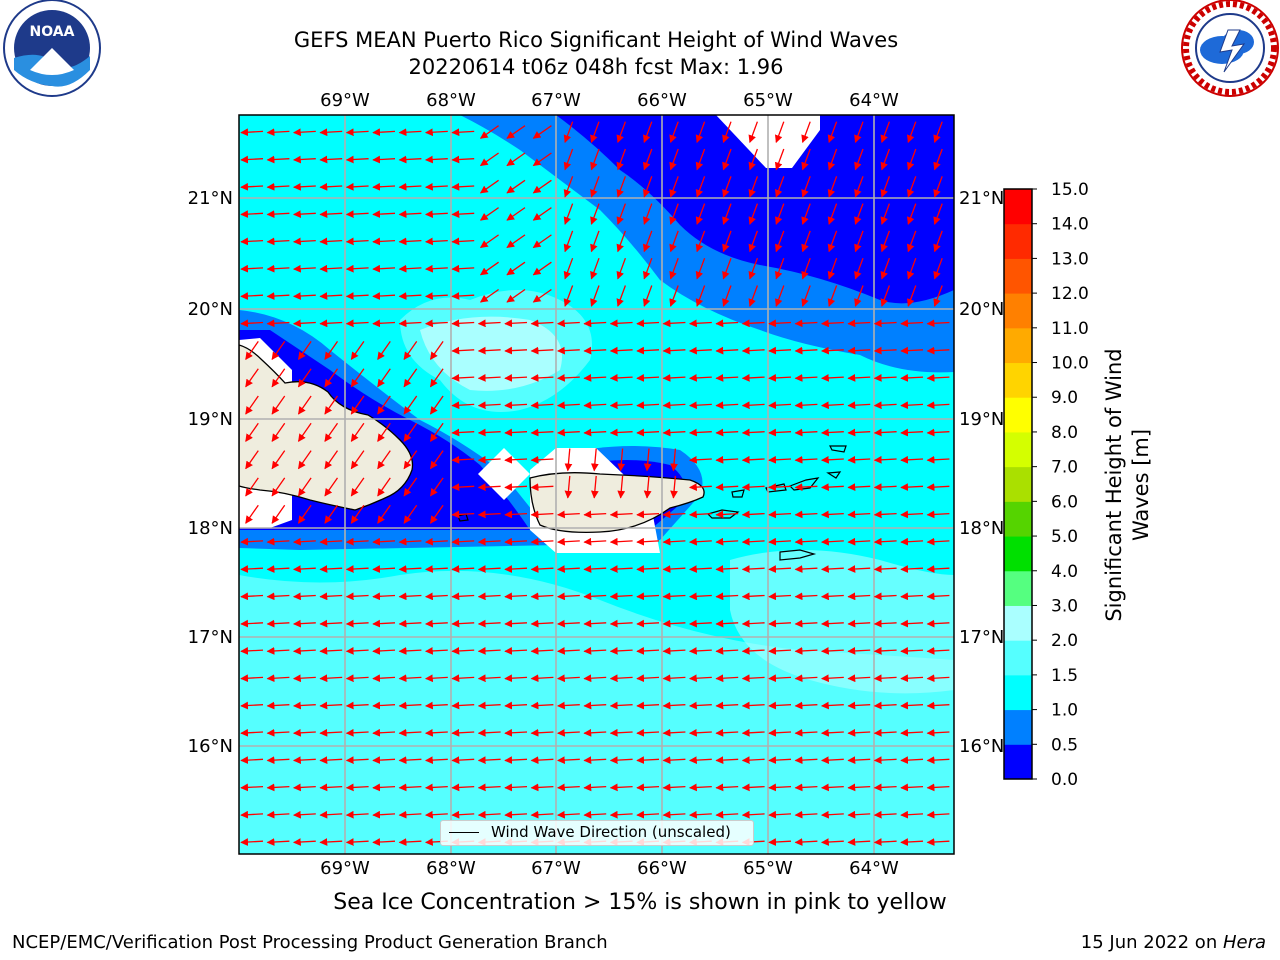 This screenshot has height=960, width=1280. I want to click on map-legend: Wind Wave Direction (unscaled), so click(597, 833).